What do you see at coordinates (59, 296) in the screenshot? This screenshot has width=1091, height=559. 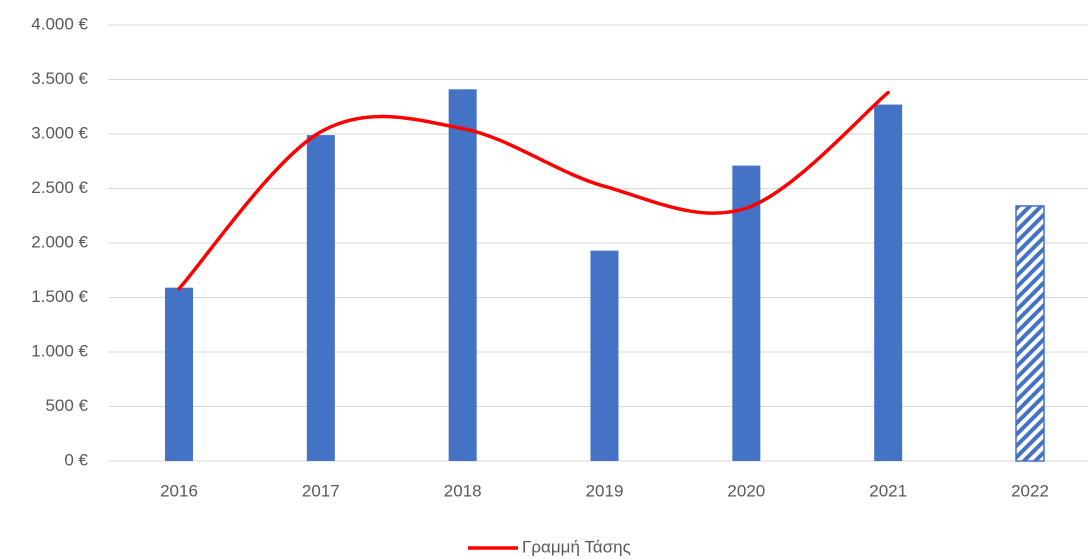 I see `y-tick-label: 1.500 €` at bounding box center [59, 296].